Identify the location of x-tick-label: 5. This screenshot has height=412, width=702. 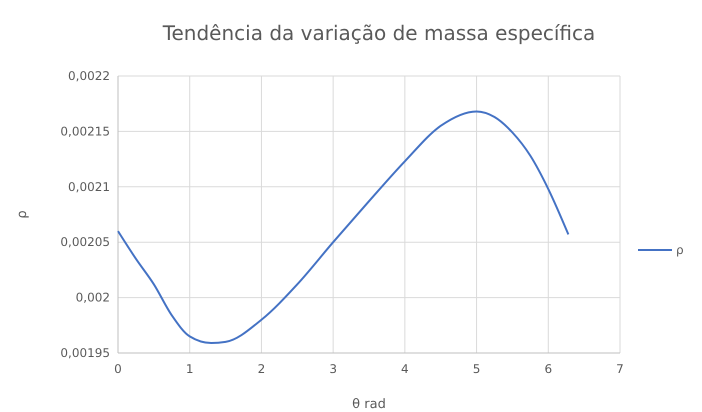
(476, 369).